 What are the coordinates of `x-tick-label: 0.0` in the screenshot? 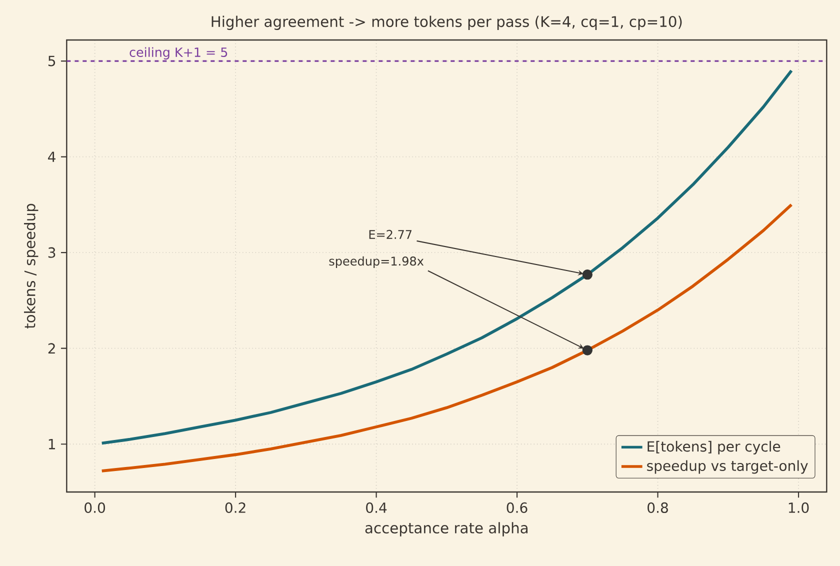 It's located at (95, 507).